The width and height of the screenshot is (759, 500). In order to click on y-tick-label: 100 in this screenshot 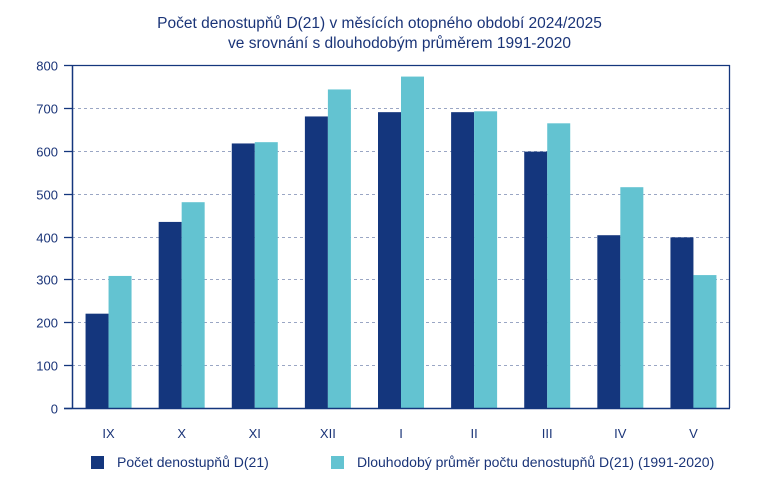, I will do `click(47, 366)`.